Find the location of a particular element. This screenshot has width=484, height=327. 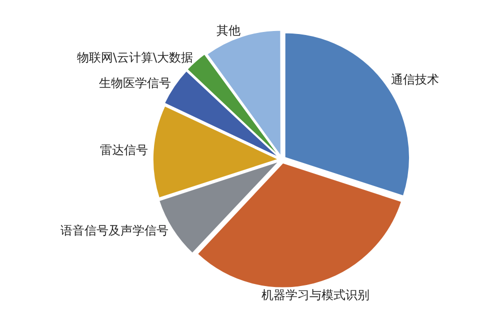

slice-label: 物联网\云计算\大数据 is located at coordinates (135, 57).